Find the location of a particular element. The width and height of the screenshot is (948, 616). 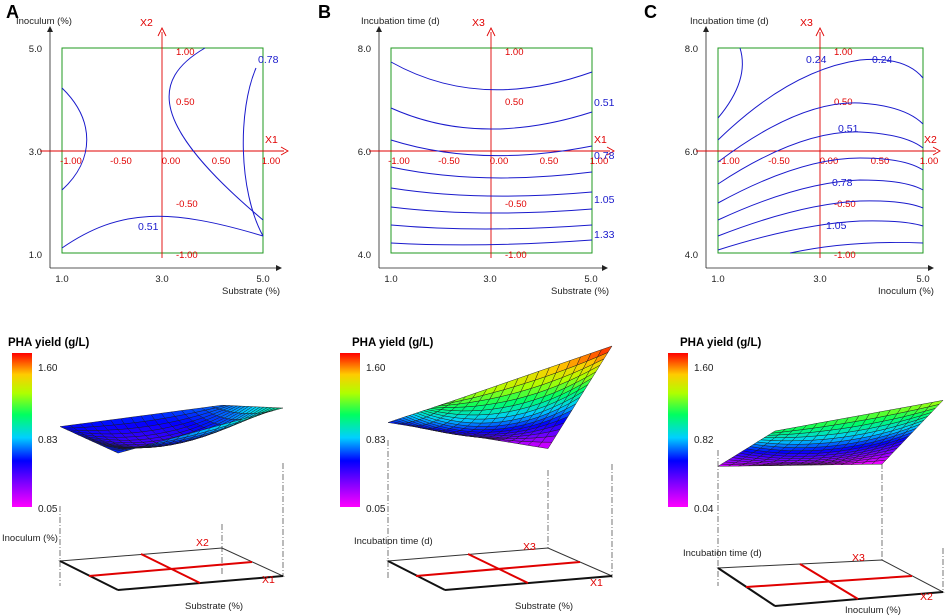

coded-y-name: X2 is located at coordinates (146, 23).